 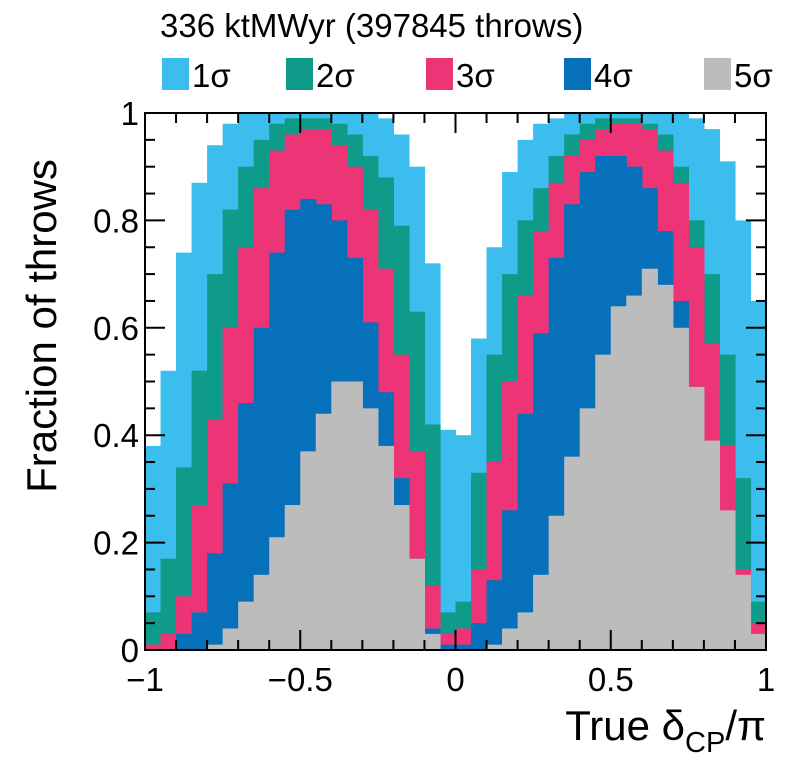 What do you see at coordinates (116, 220) in the screenshot?
I see `y-tick-label-4: 0.8` at bounding box center [116, 220].